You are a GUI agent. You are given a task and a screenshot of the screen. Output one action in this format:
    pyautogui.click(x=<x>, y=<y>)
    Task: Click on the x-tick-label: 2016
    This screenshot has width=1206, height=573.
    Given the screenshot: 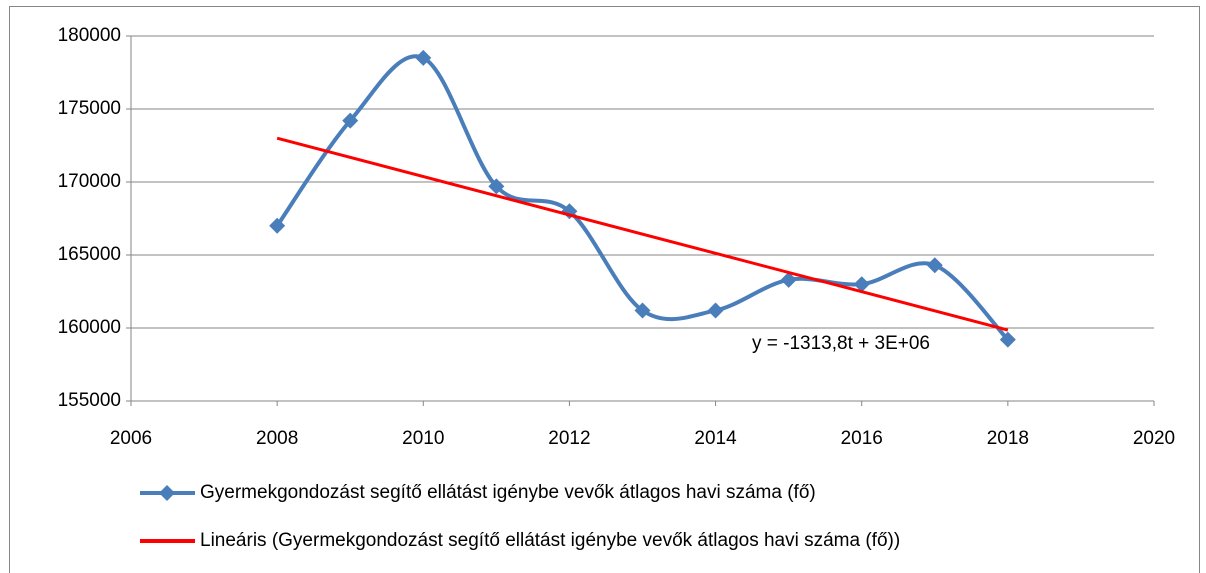 What is the action you would take?
    pyautogui.click(x=862, y=438)
    